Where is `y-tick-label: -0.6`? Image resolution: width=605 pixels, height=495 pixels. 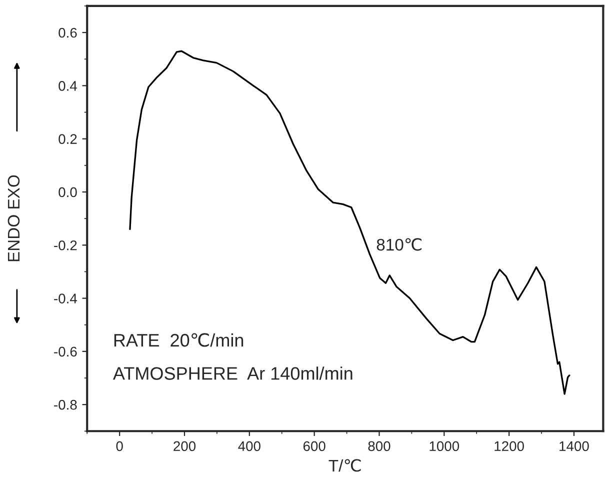 y-tick-label: -0.6 is located at coordinates (65, 351).